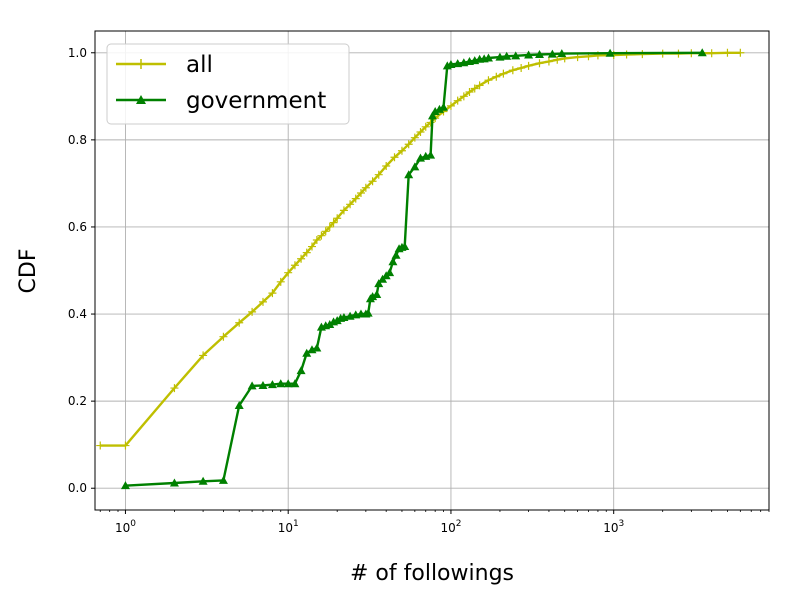 This screenshot has width=800, height=600. I want to click on legend-label-all: all, so click(199, 65).